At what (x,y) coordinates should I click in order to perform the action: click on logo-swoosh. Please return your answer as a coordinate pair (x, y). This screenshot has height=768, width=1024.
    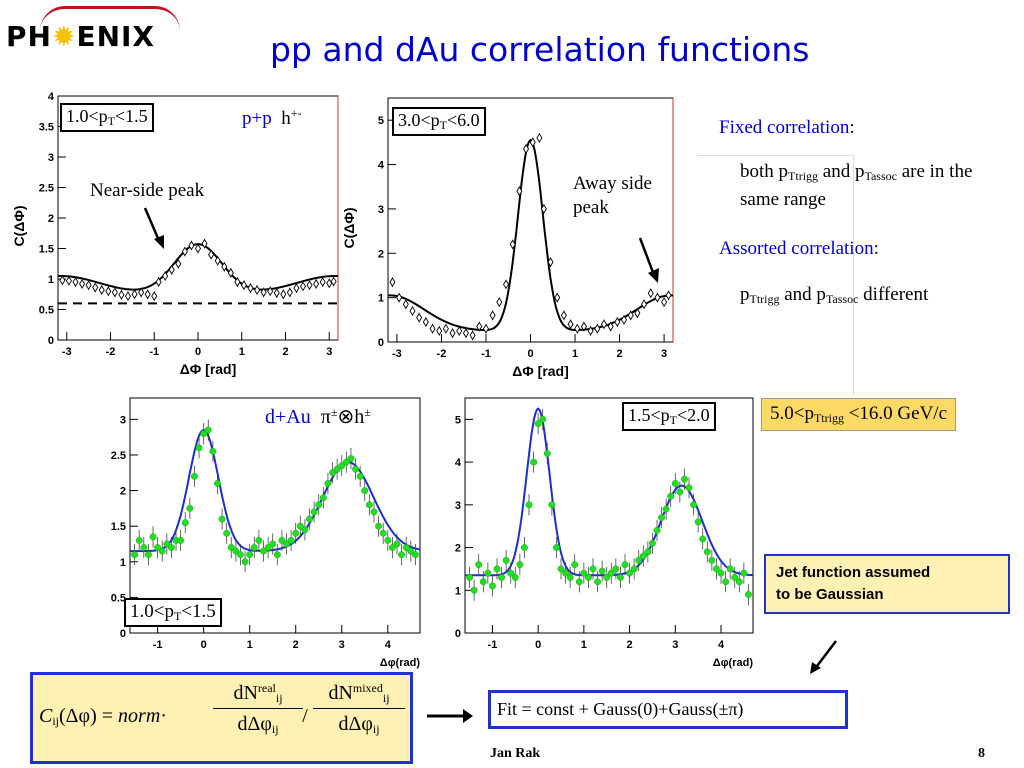
    Looking at the image, I should click on (110, 18).